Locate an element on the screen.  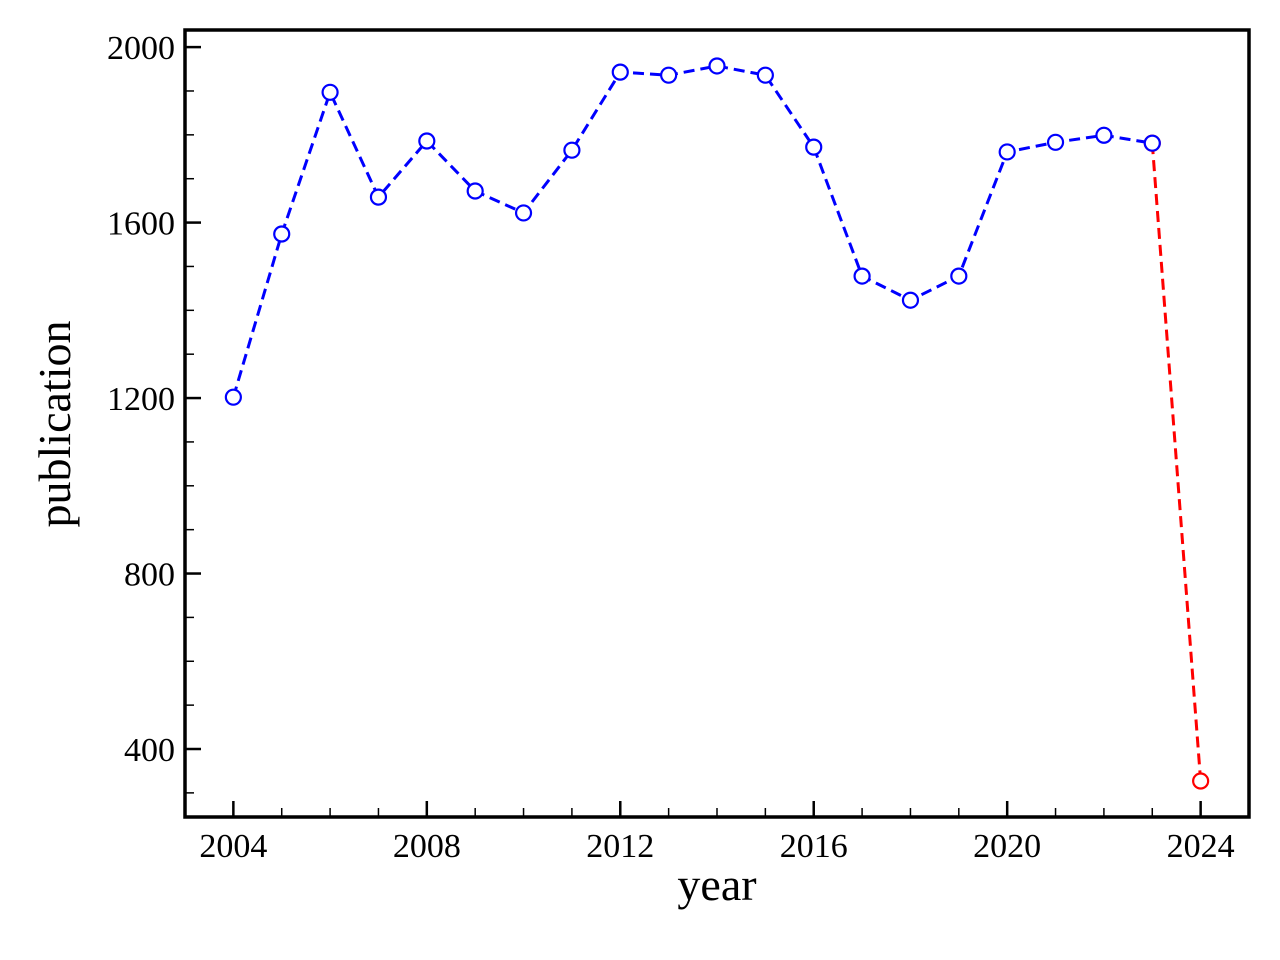
x-axis-label: year is located at coordinates (716, 884).